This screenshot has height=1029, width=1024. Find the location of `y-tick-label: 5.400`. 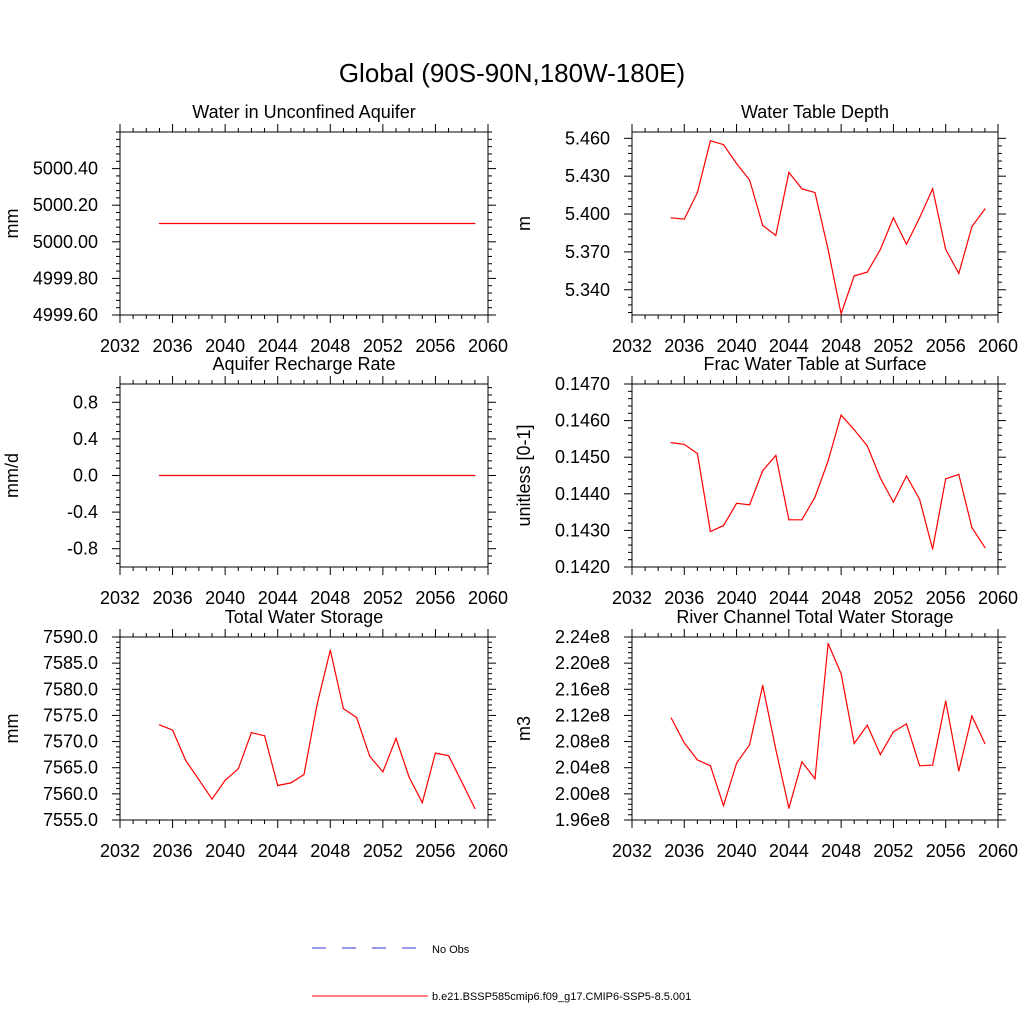

y-tick-label: 5.400 is located at coordinates (587, 214).